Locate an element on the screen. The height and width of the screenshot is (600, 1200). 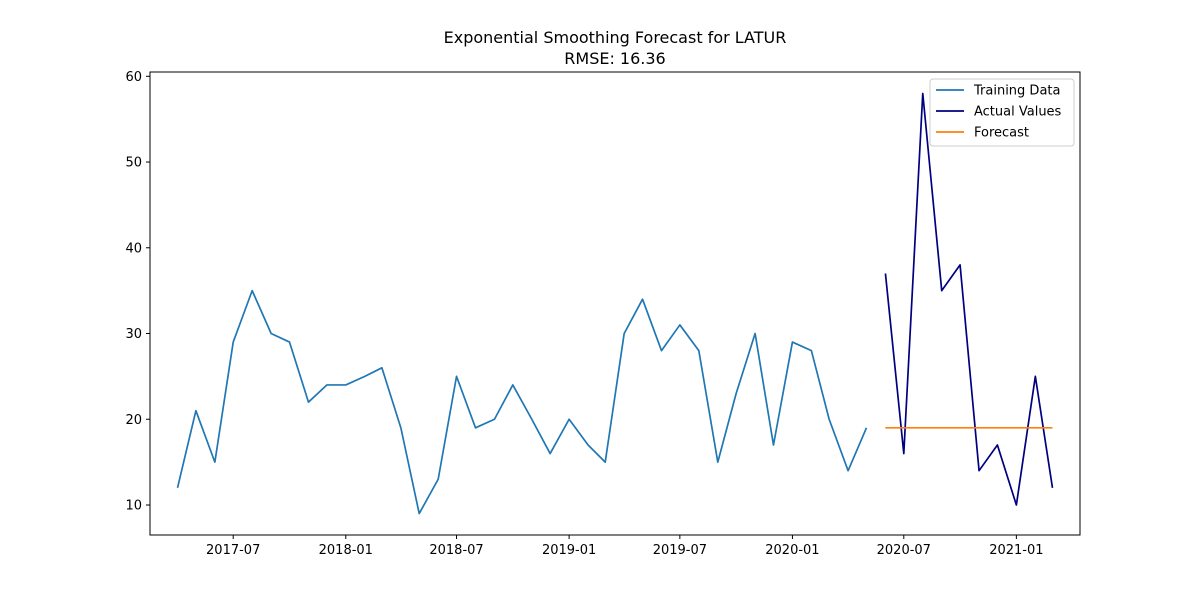
x-tick-label: 2020-01 is located at coordinates (792, 550).